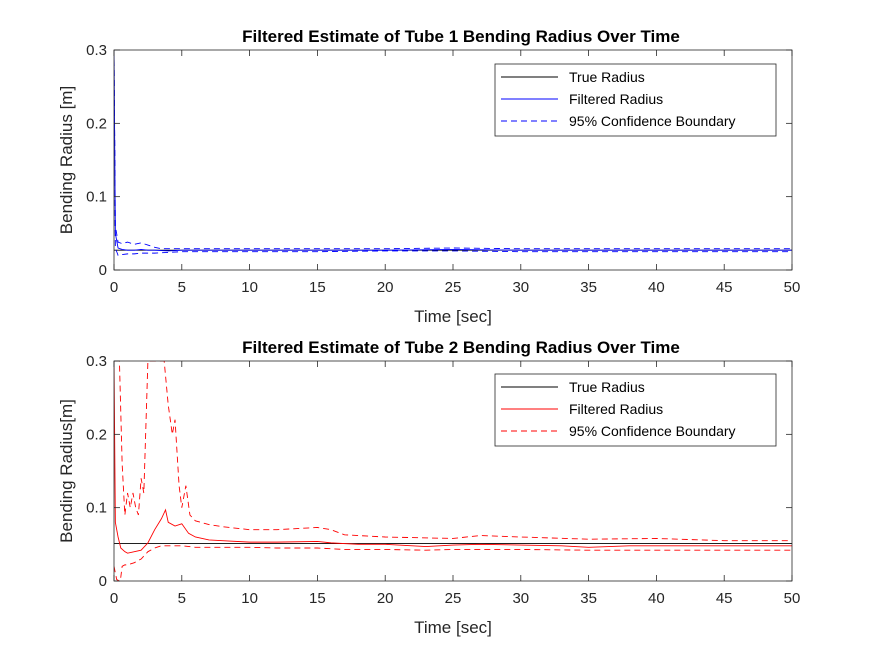 Image resolution: width=875 pixels, height=656 pixels. I want to click on y-axis-label: Bending Radius[m], so click(66, 471).